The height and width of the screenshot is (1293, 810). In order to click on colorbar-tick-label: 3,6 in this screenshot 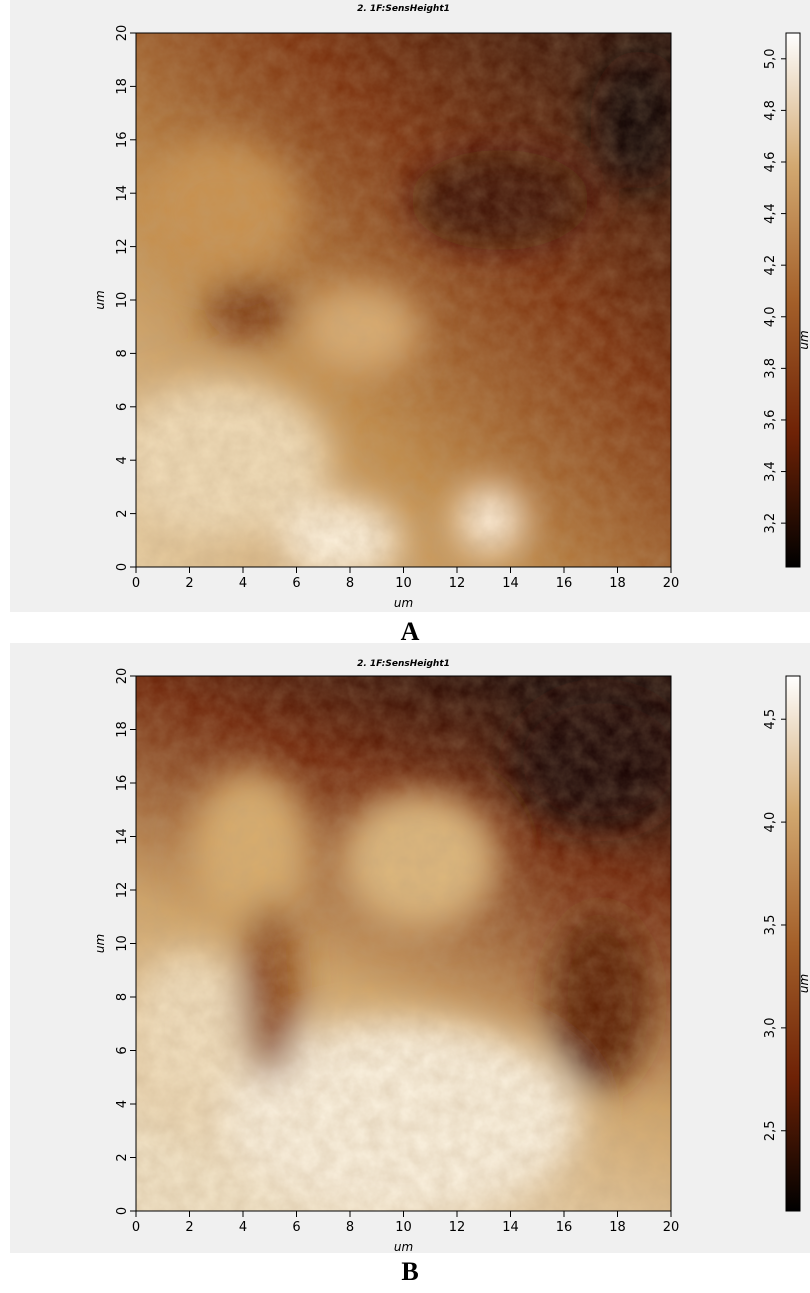, I will do `click(770, 420)`.